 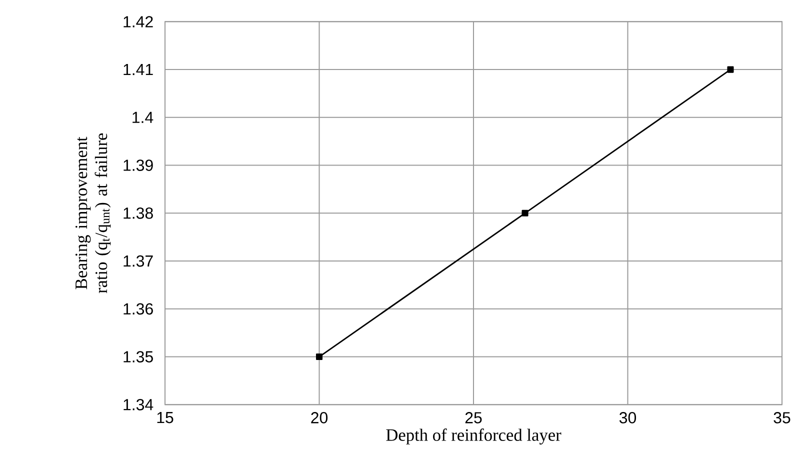 I want to click on y-tick-label: 1.39, so click(x=138, y=165).